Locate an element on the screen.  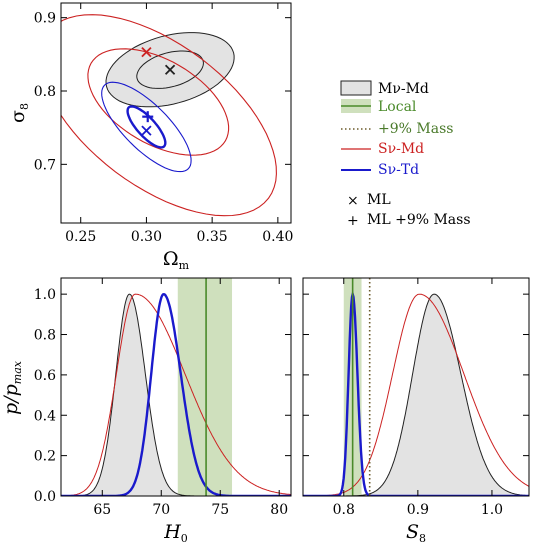
legend-swatch-mv-md is located at coordinates (356, 88).